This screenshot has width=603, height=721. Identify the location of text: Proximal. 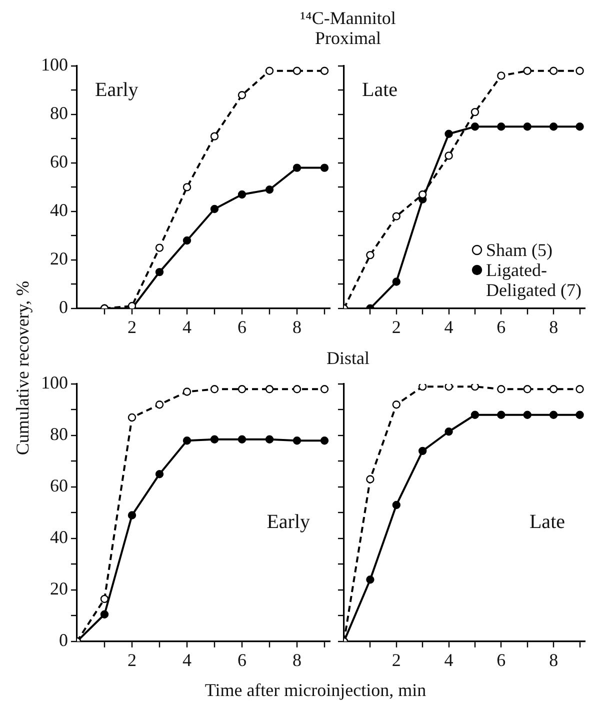
(348, 38).